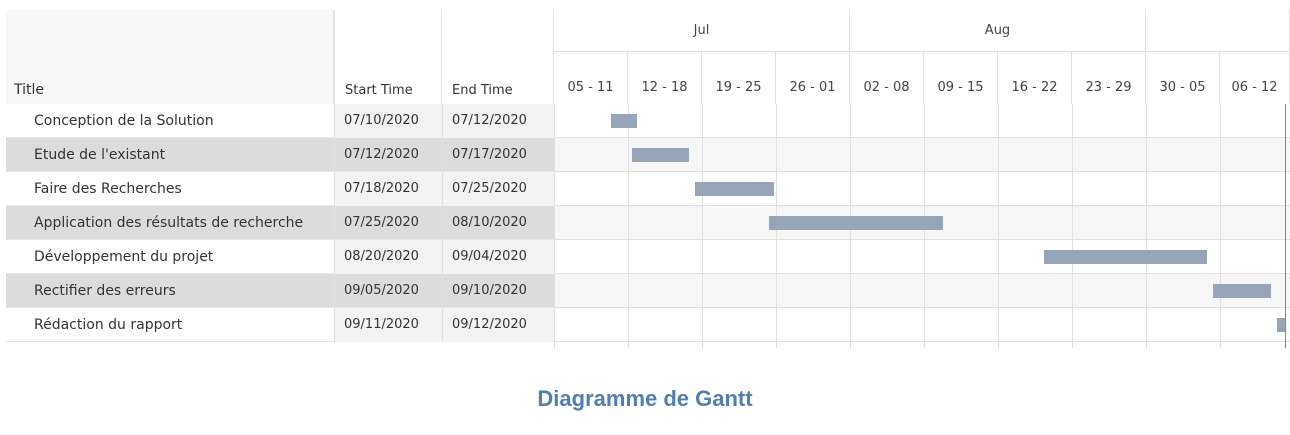  I want to click on task-title-cell: Rédaction du rapport, so click(108, 325).